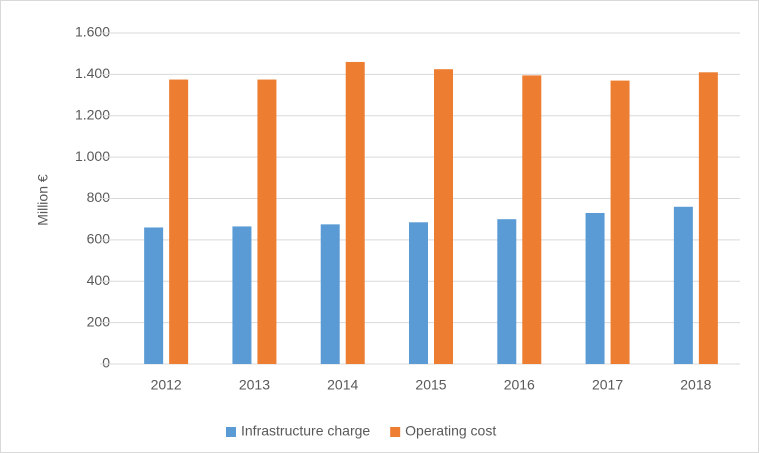 The width and height of the screenshot is (759, 453). Describe the element at coordinates (99, 239) in the screenshot. I see `y-tick-label: 600` at that location.